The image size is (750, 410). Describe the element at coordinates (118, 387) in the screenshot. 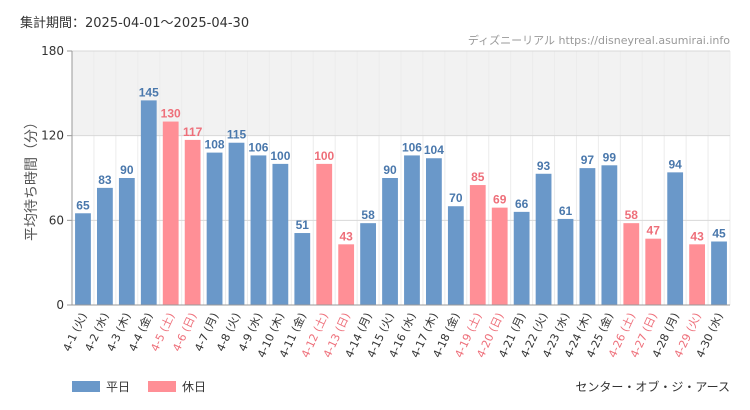

I see `legend-label-weekday: 平日` at that location.